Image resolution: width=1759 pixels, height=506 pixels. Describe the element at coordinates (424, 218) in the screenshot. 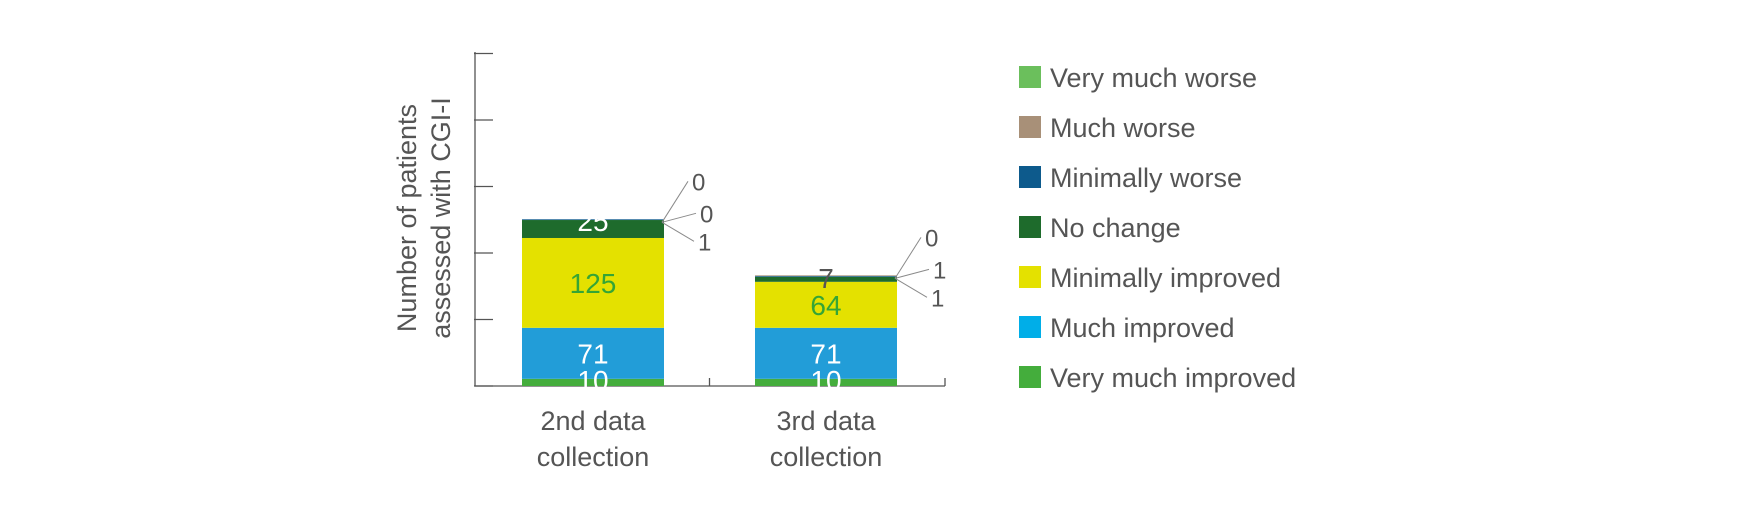

I see `y-axis-title: Number of patients assessed with CGI-I` at that location.